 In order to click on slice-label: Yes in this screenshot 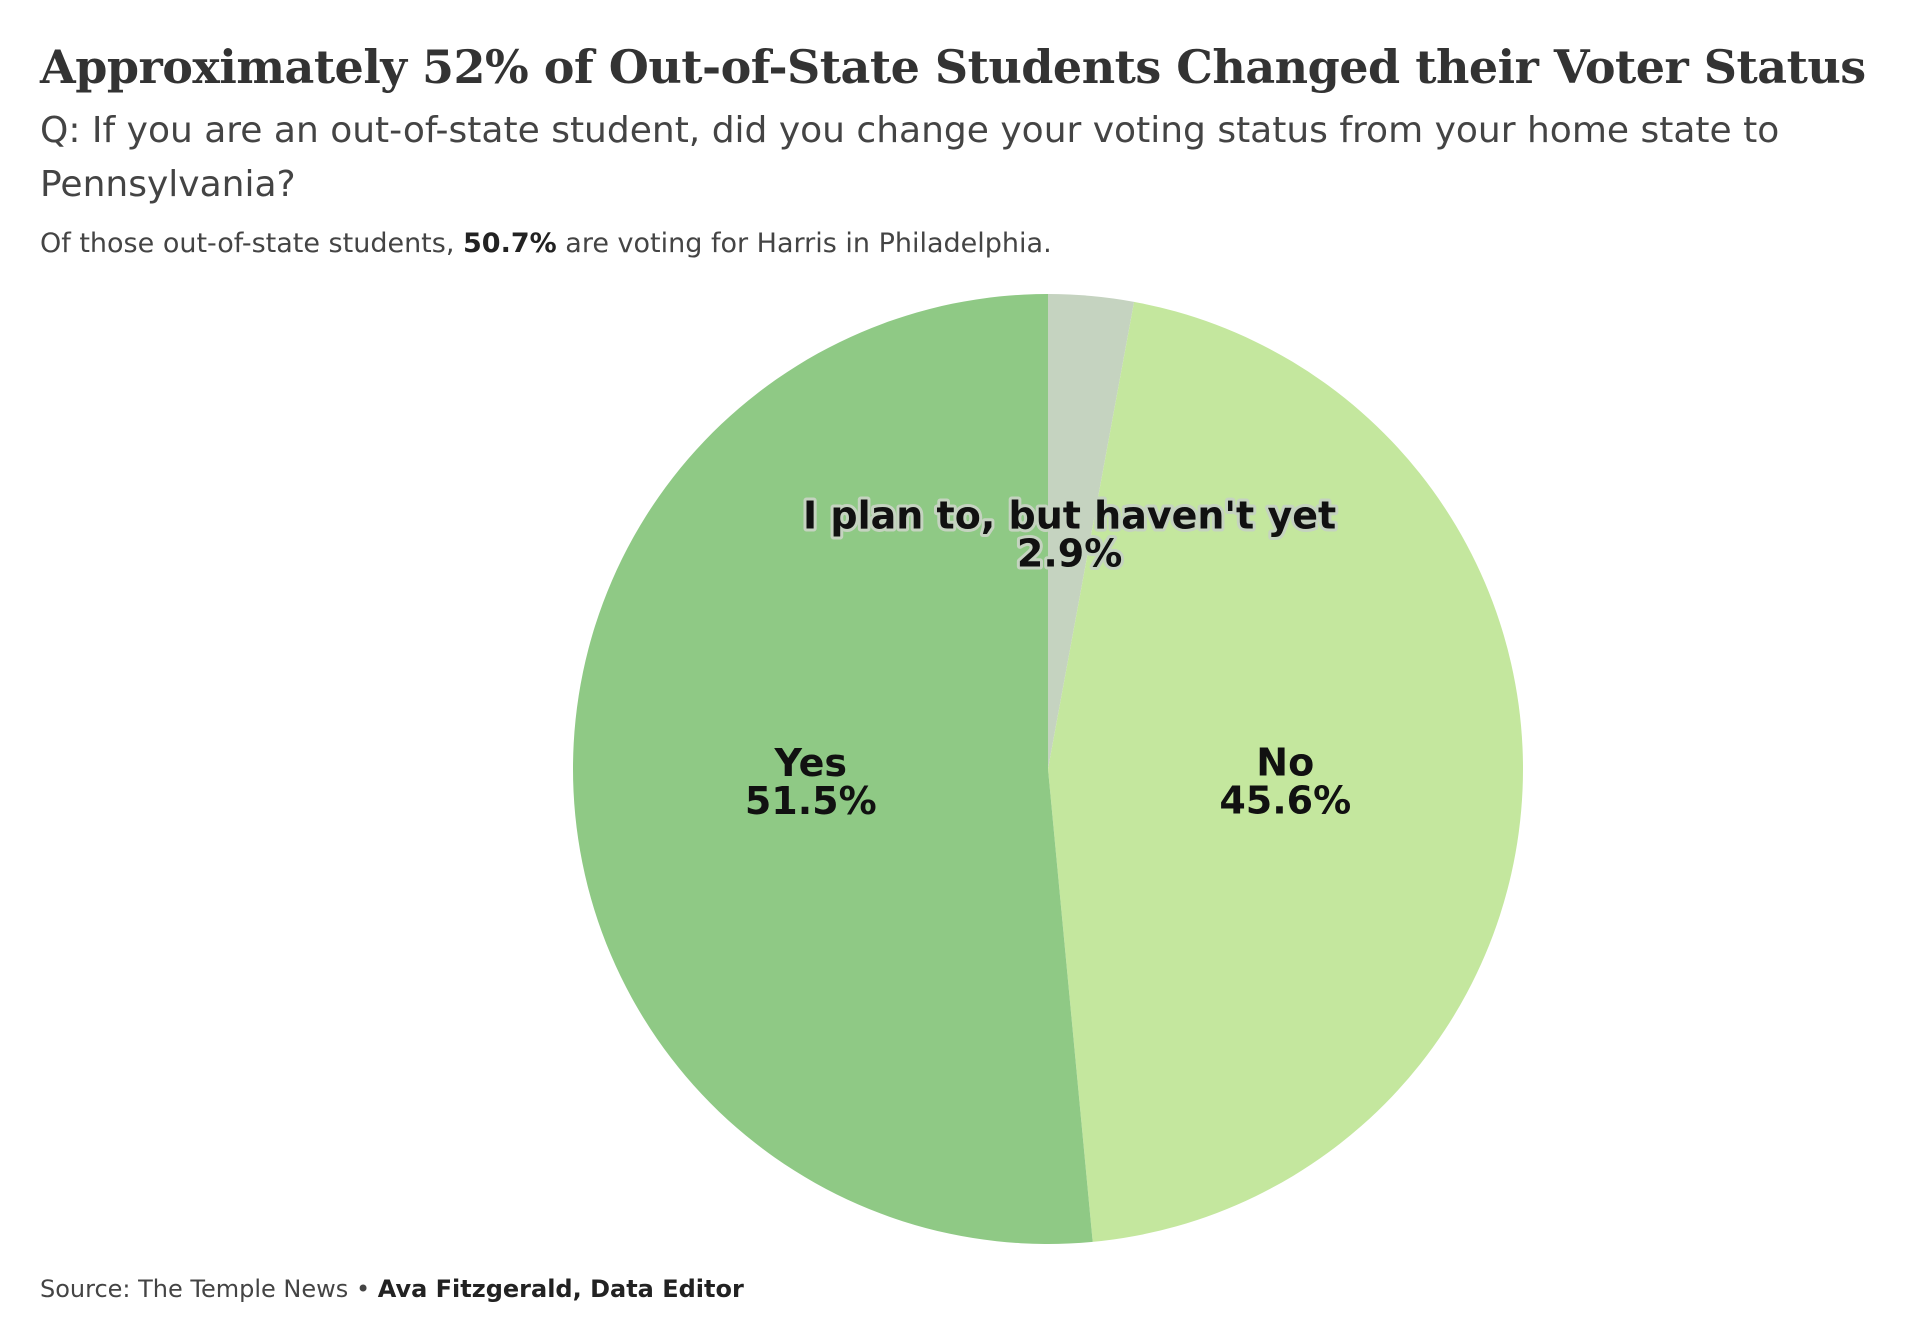, I will do `click(810, 763)`.